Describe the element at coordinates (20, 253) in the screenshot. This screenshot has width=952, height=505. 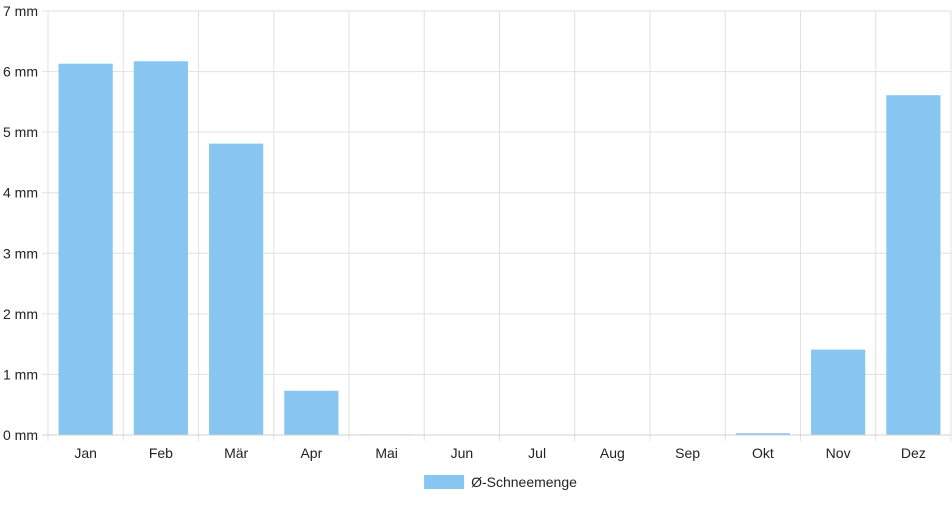
I see `y-tick-label: 3 mm` at that location.